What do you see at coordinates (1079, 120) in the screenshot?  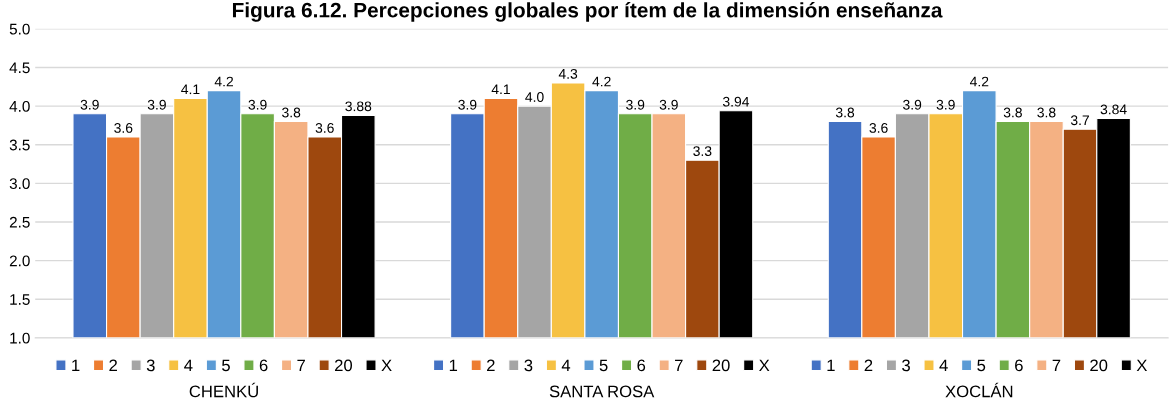 I see `data-label: 3.7` at bounding box center [1079, 120].